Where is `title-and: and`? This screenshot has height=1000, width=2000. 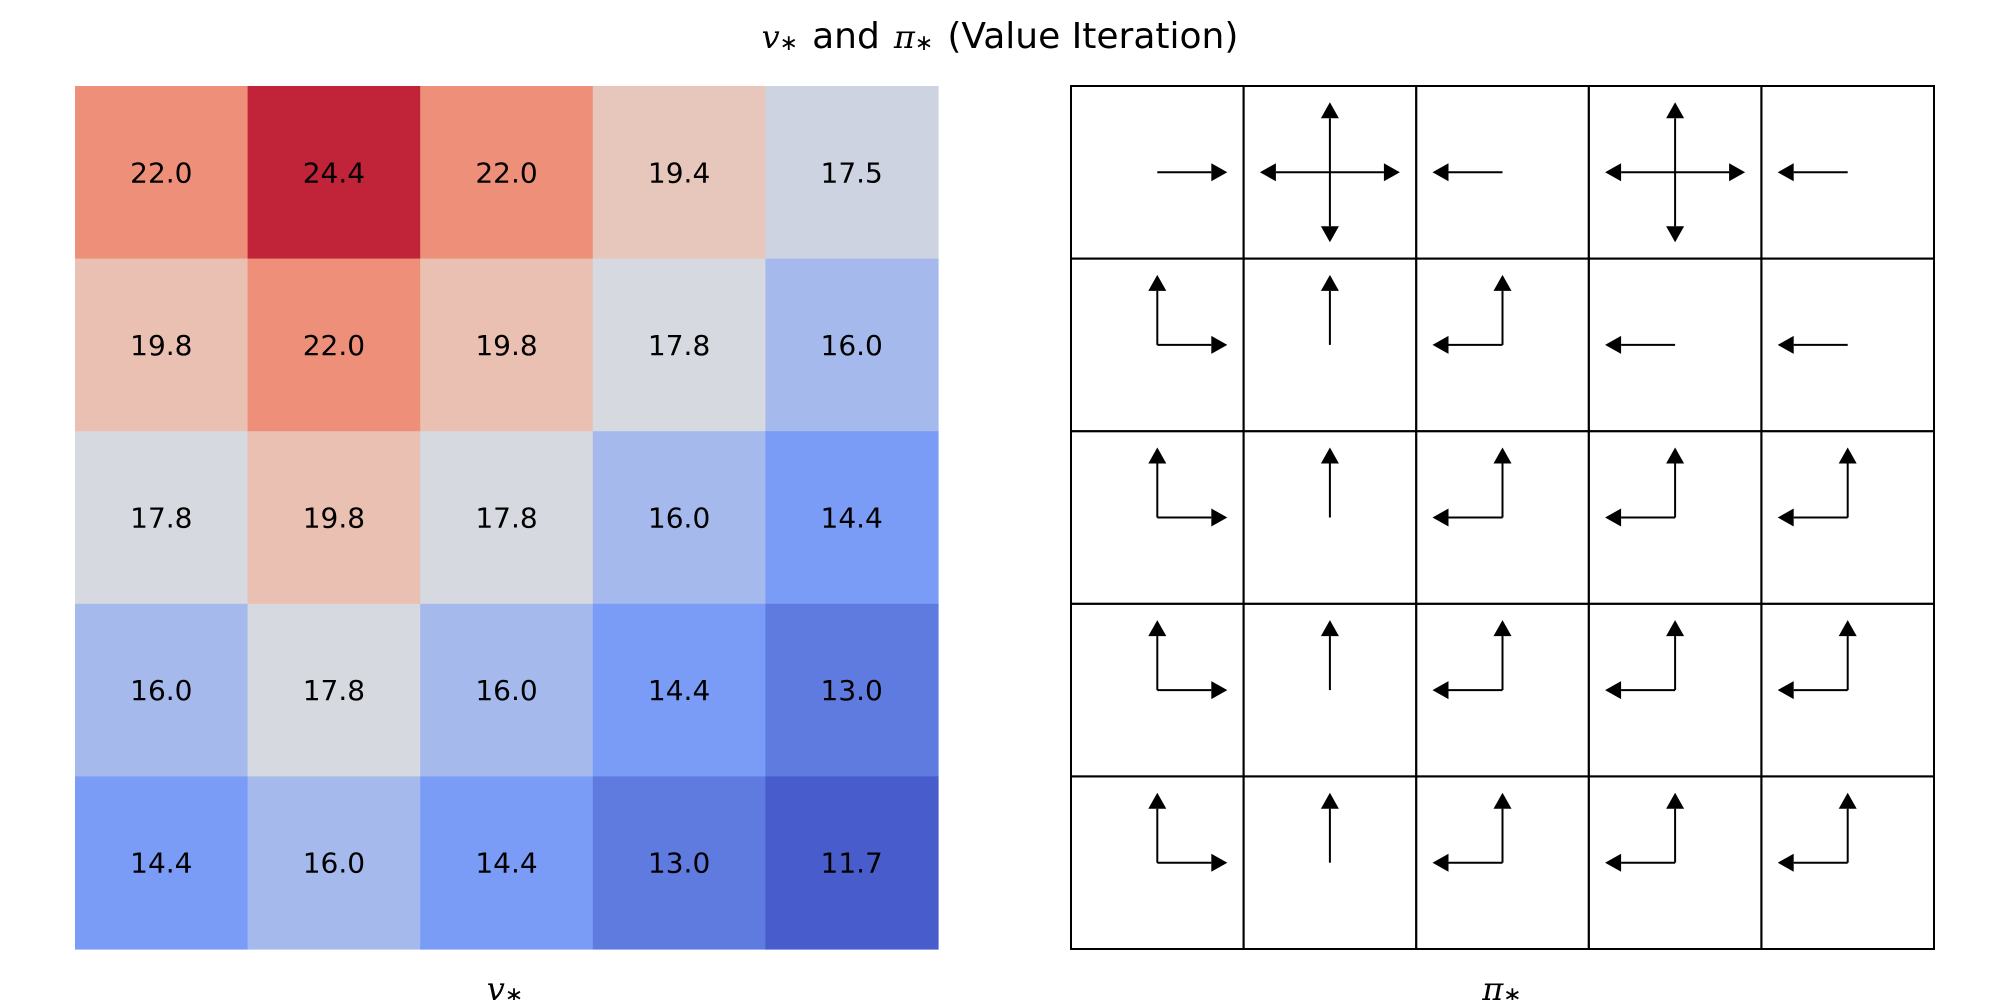 title-and: and is located at coordinates (846, 36).